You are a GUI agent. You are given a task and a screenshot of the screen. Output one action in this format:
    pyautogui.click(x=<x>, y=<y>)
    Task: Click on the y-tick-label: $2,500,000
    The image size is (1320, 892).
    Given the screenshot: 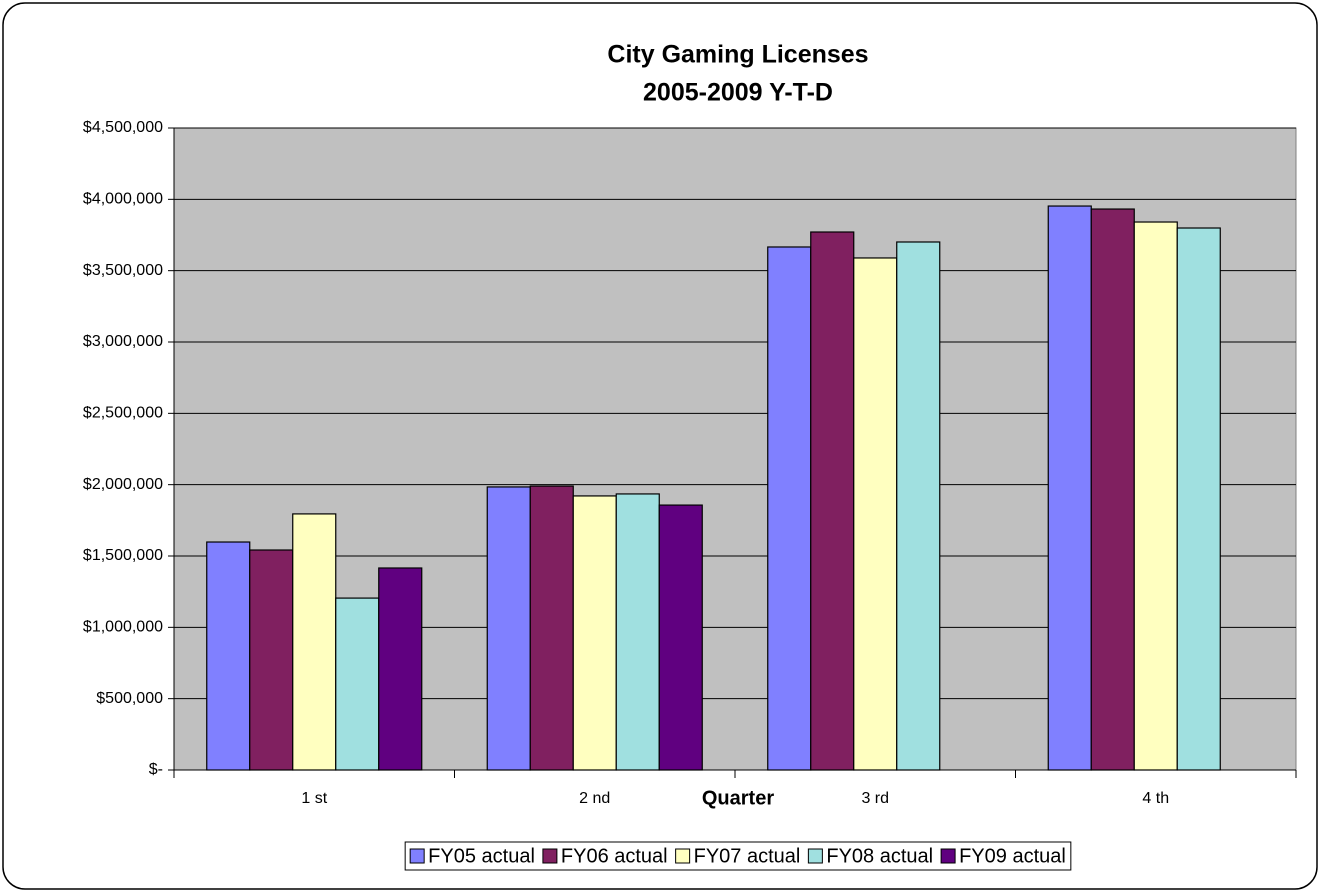 What is the action you would take?
    pyautogui.click(x=123, y=413)
    